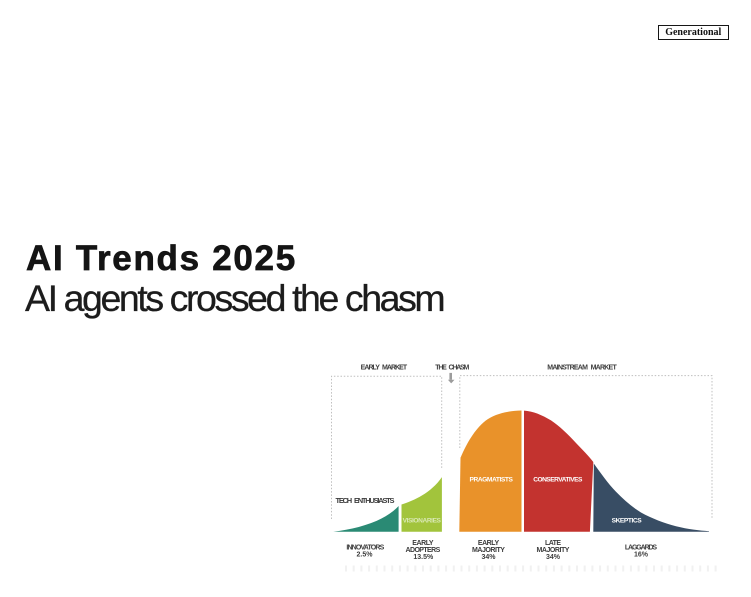  What do you see at coordinates (384, 368) in the screenshot?
I see `svg-text: EARLY MARKET` at bounding box center [384, 368].